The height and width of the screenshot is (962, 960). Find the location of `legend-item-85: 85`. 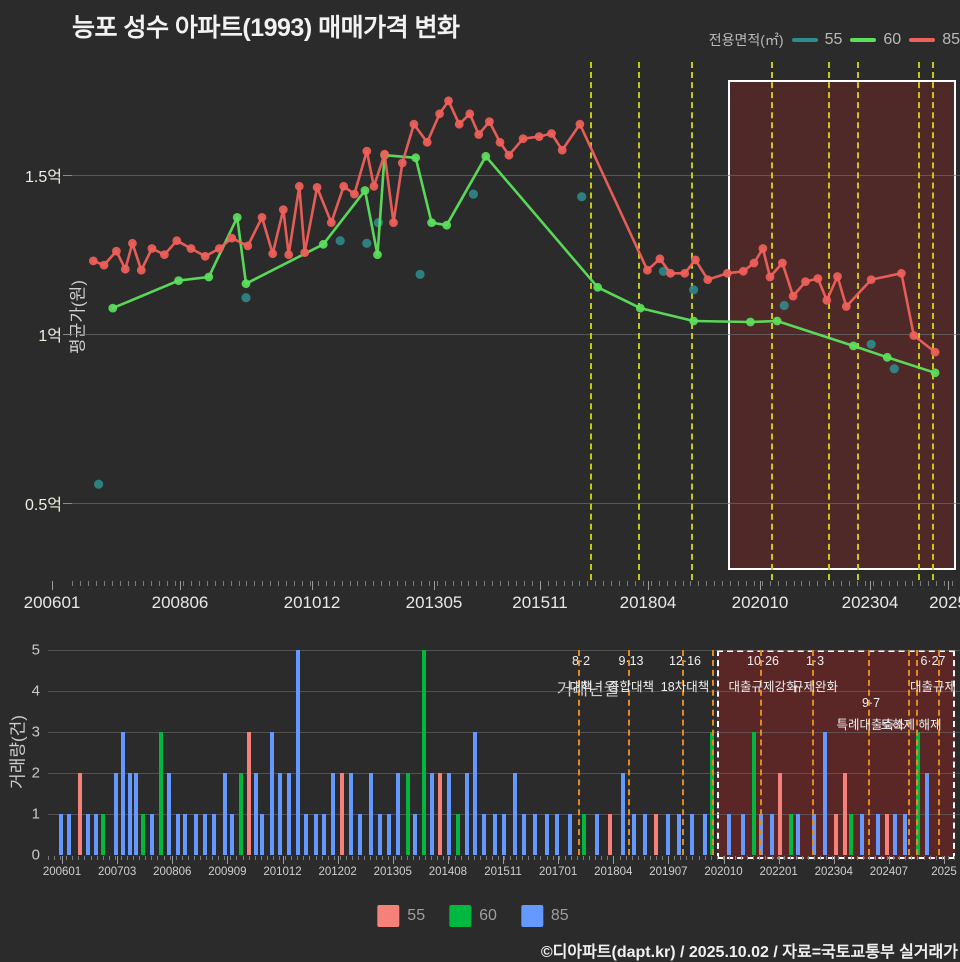

legend-item-85: 85 is located at coordinates (934, 40).